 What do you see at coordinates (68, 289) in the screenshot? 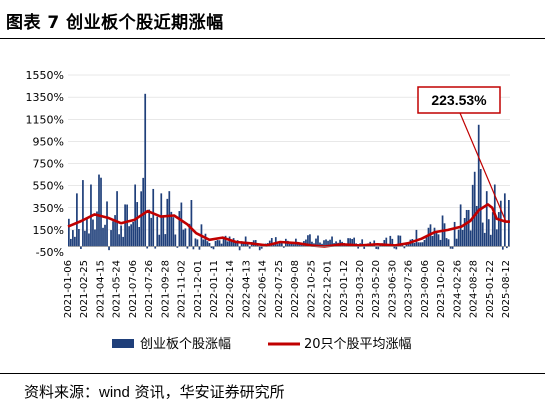
I see `x-tick-label: 2021-01-06` at bounding box center [68, 289].